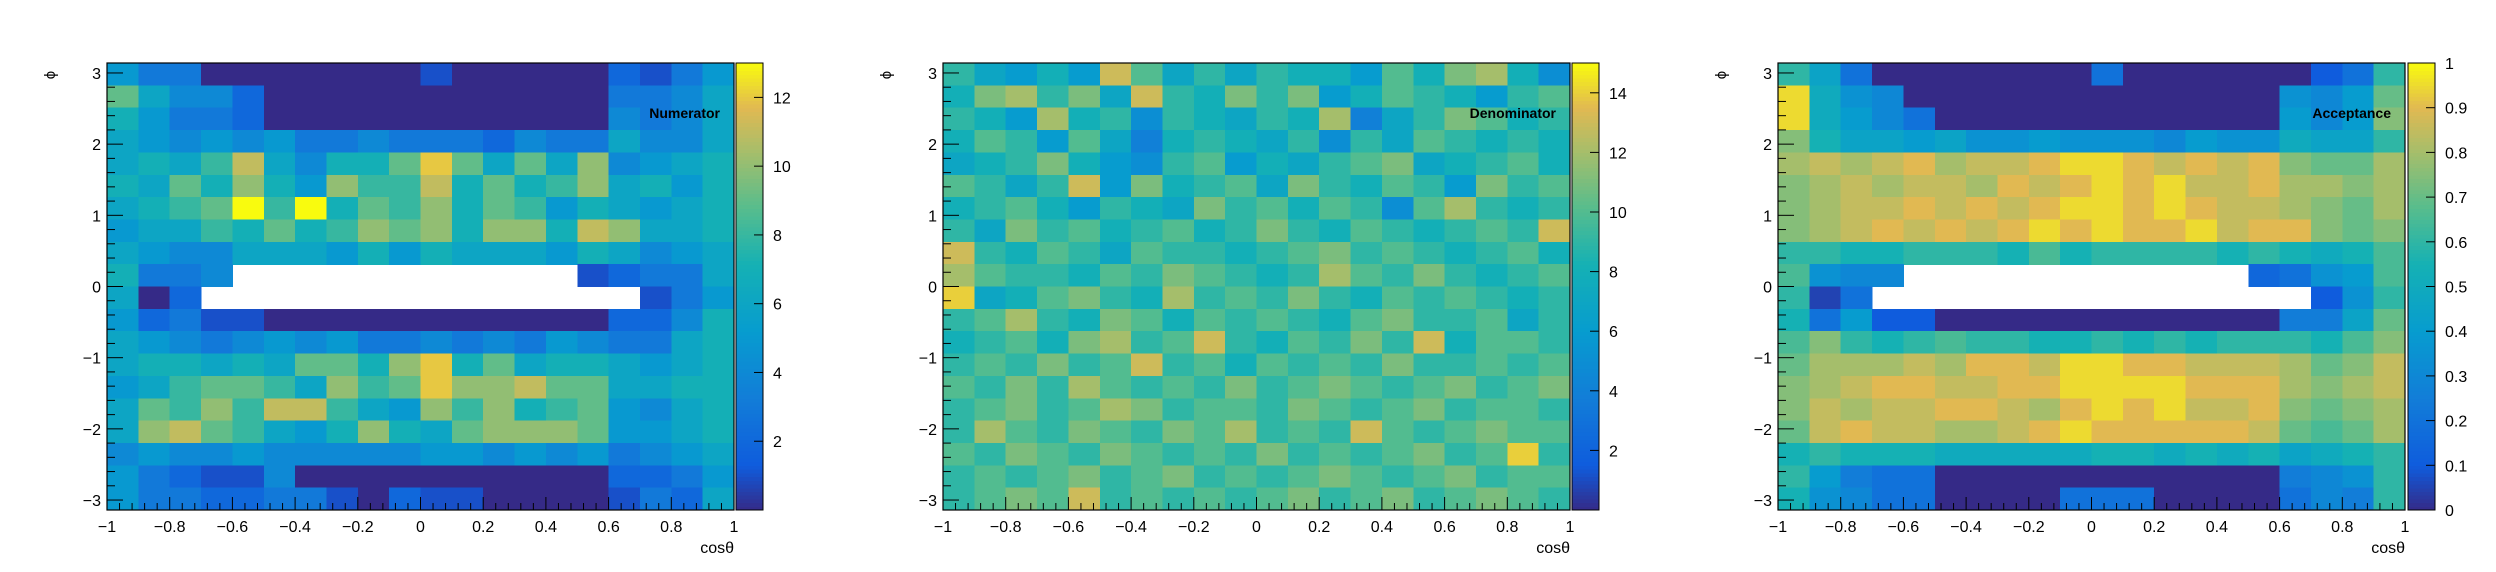 This screenshot has width=2496, height=572. Describe the element at coordinates (546, 527) in the screenshot. I see `x-tick-label: 0.4` at that location.